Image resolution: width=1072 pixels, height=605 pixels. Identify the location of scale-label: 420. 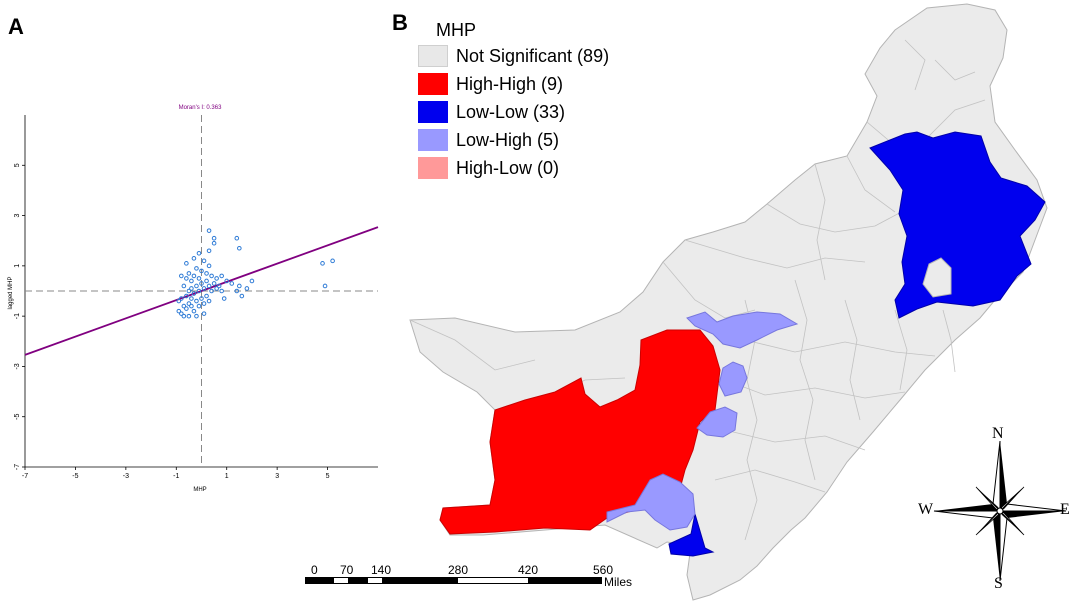
(528, 570).